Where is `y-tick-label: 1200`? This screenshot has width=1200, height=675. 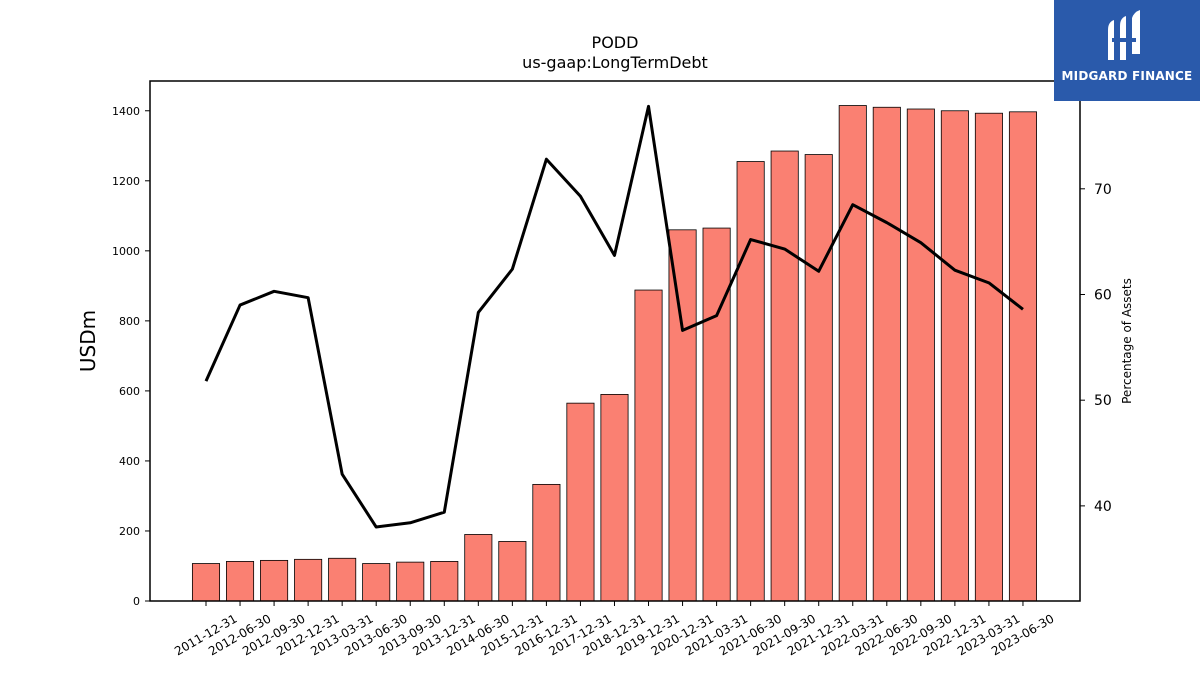 y-tick-label: 1200 is located at coordinates (126, 181).